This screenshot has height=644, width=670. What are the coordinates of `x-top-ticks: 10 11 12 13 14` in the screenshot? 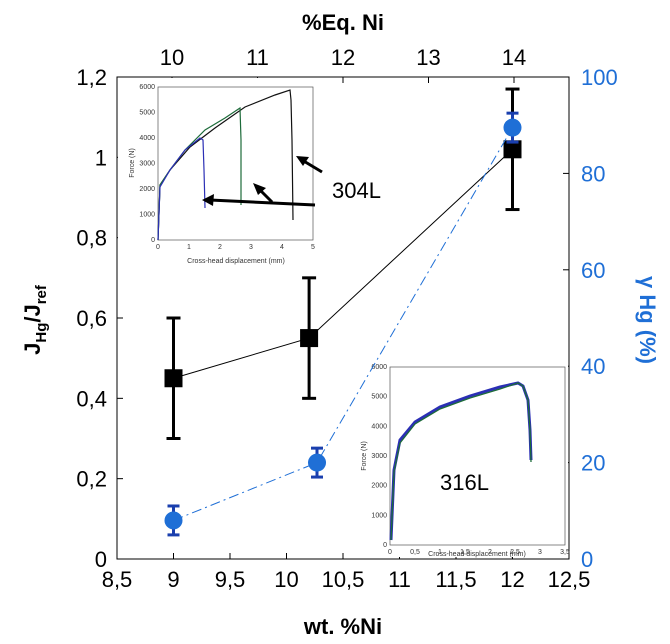 It's located at (343, 64).